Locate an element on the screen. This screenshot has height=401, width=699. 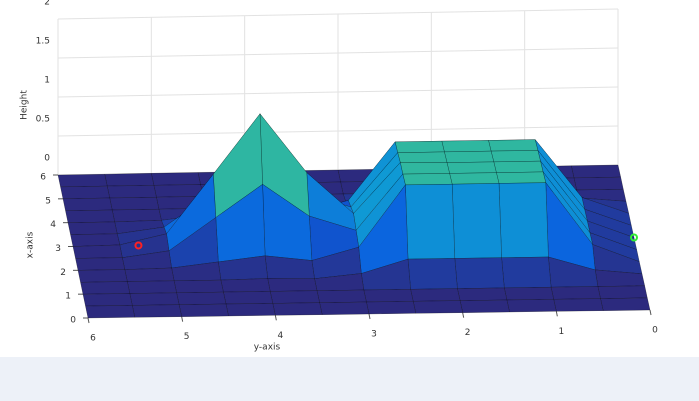
x-axis-label: x-axis is located at coordinates (31, 244).